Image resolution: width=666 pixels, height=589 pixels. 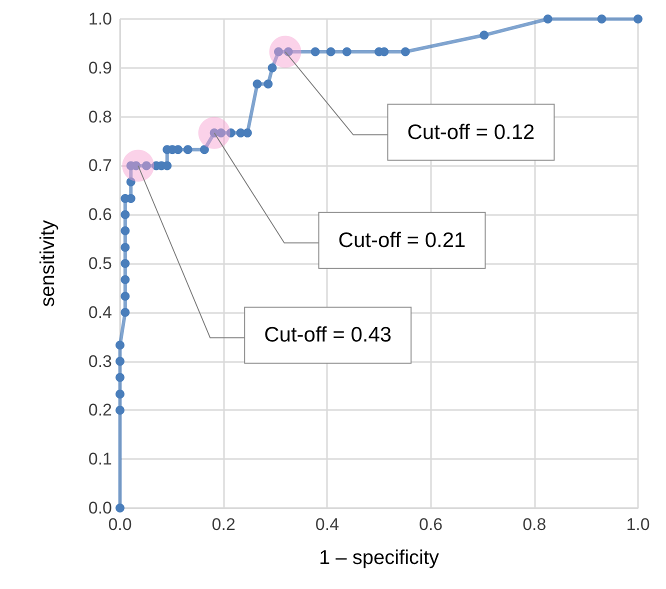 I want to click on x-tick-label: 1.0, so click(x=638, y=524).